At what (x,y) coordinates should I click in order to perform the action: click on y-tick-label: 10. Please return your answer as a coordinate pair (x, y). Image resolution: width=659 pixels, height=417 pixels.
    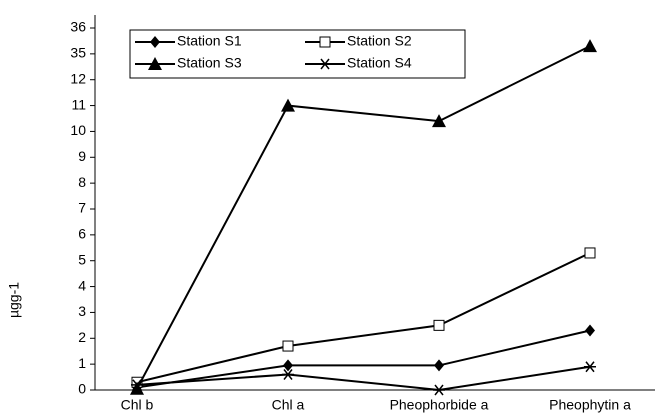
    Looking at the image, I should click on (78, 130).